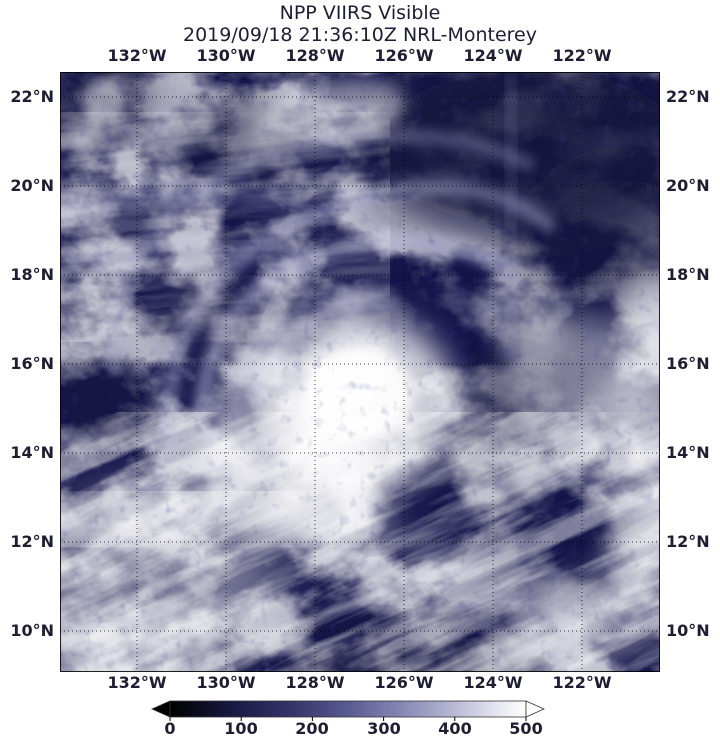 This screenshot has width=720, height=745. Describe the element at coordinates (688, 96) in the screenshot. I see `lat-label-right-0: 22°N` at that location.